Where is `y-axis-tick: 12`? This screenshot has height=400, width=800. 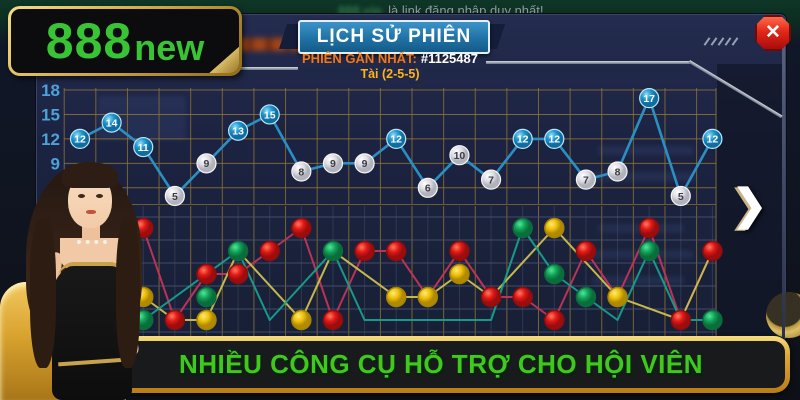 y-axis-tick: 12 is located at coordinates (50, 139).